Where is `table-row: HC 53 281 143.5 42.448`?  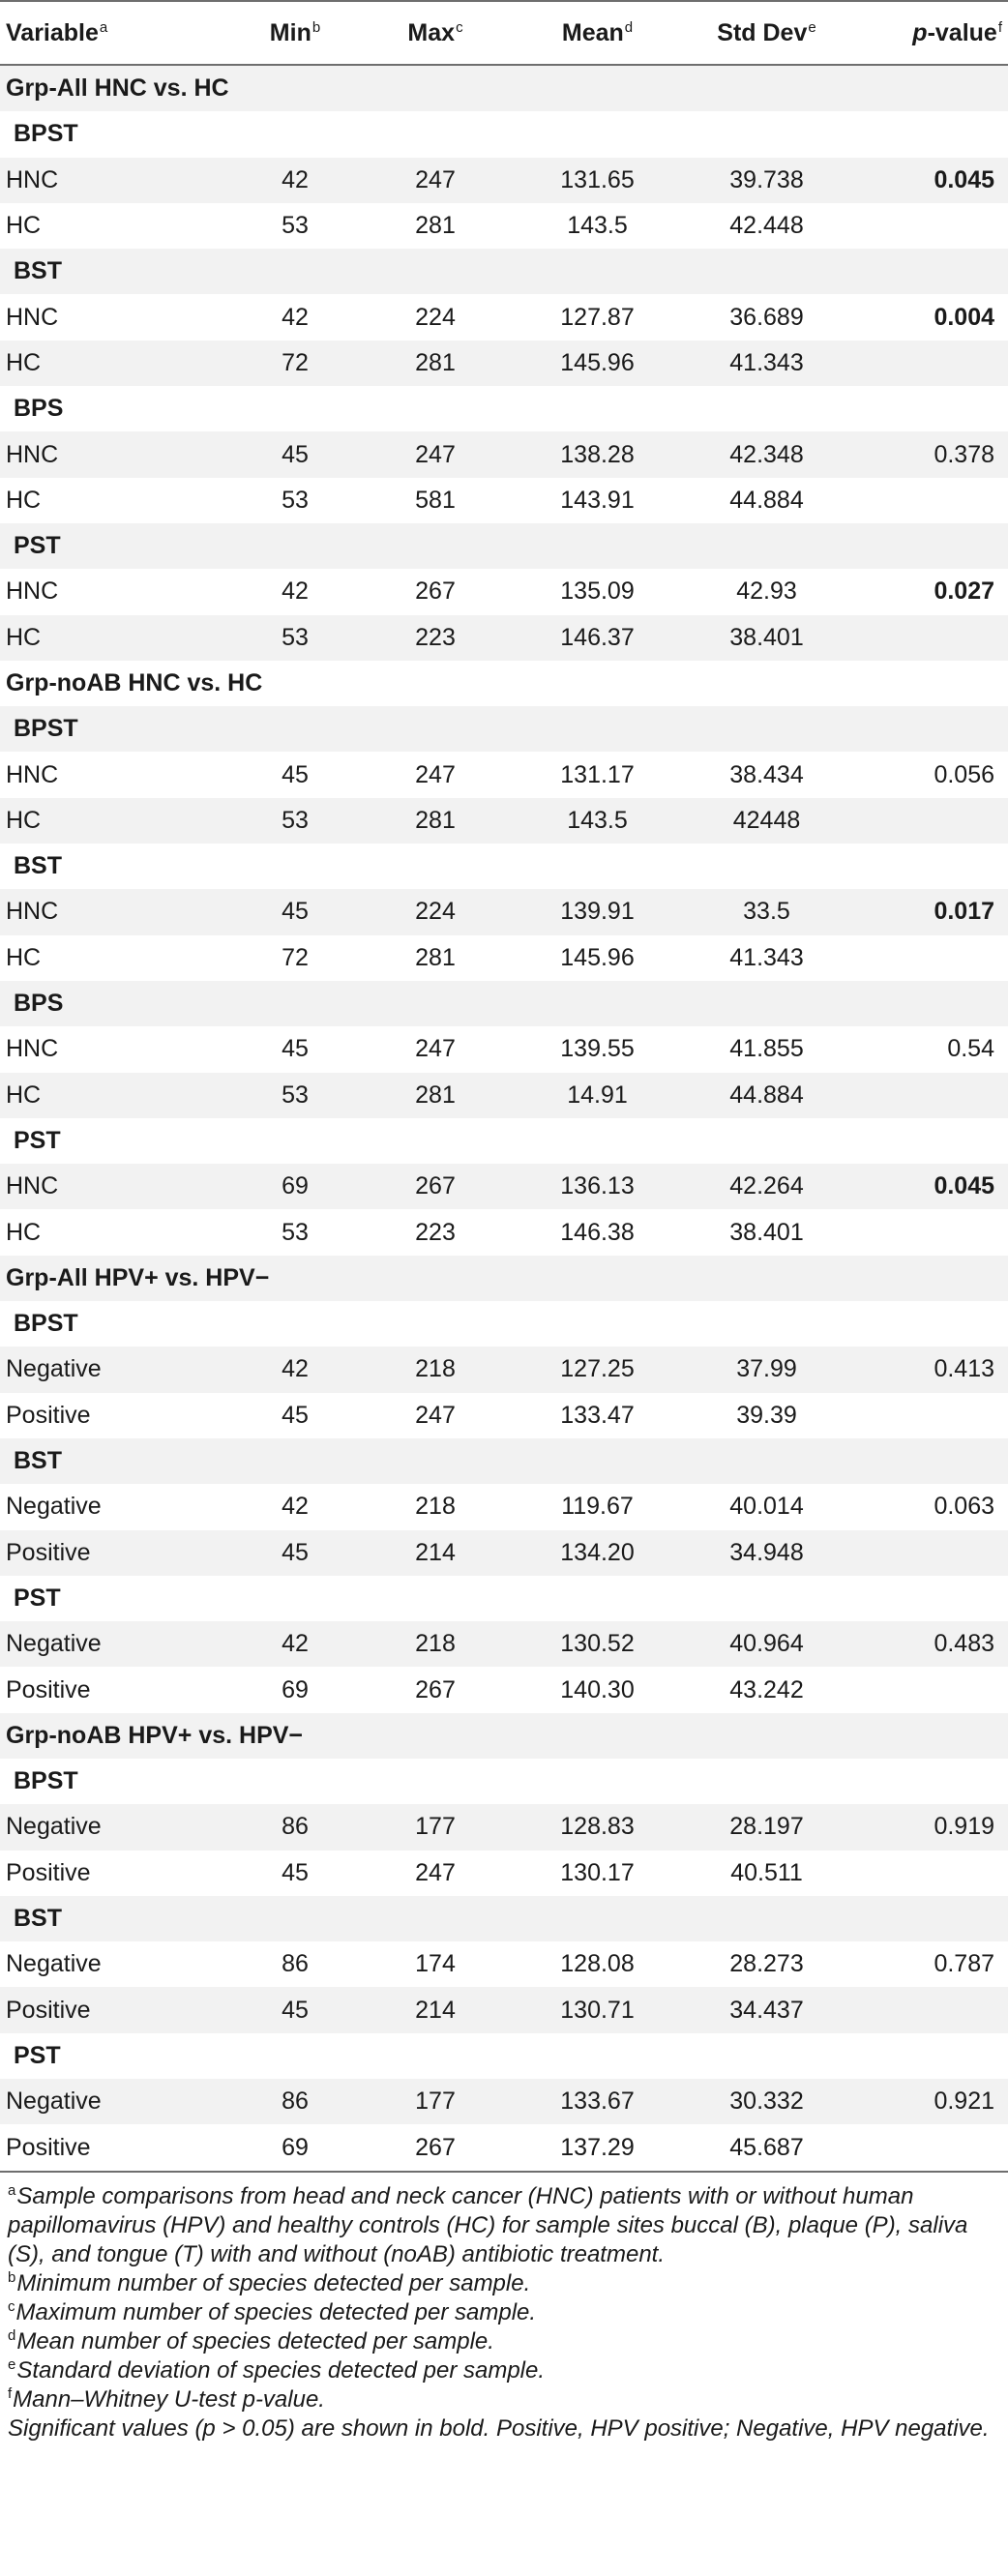
table-row: HC 53 281 143.5 42.448 is located at coordinates (504, 226).